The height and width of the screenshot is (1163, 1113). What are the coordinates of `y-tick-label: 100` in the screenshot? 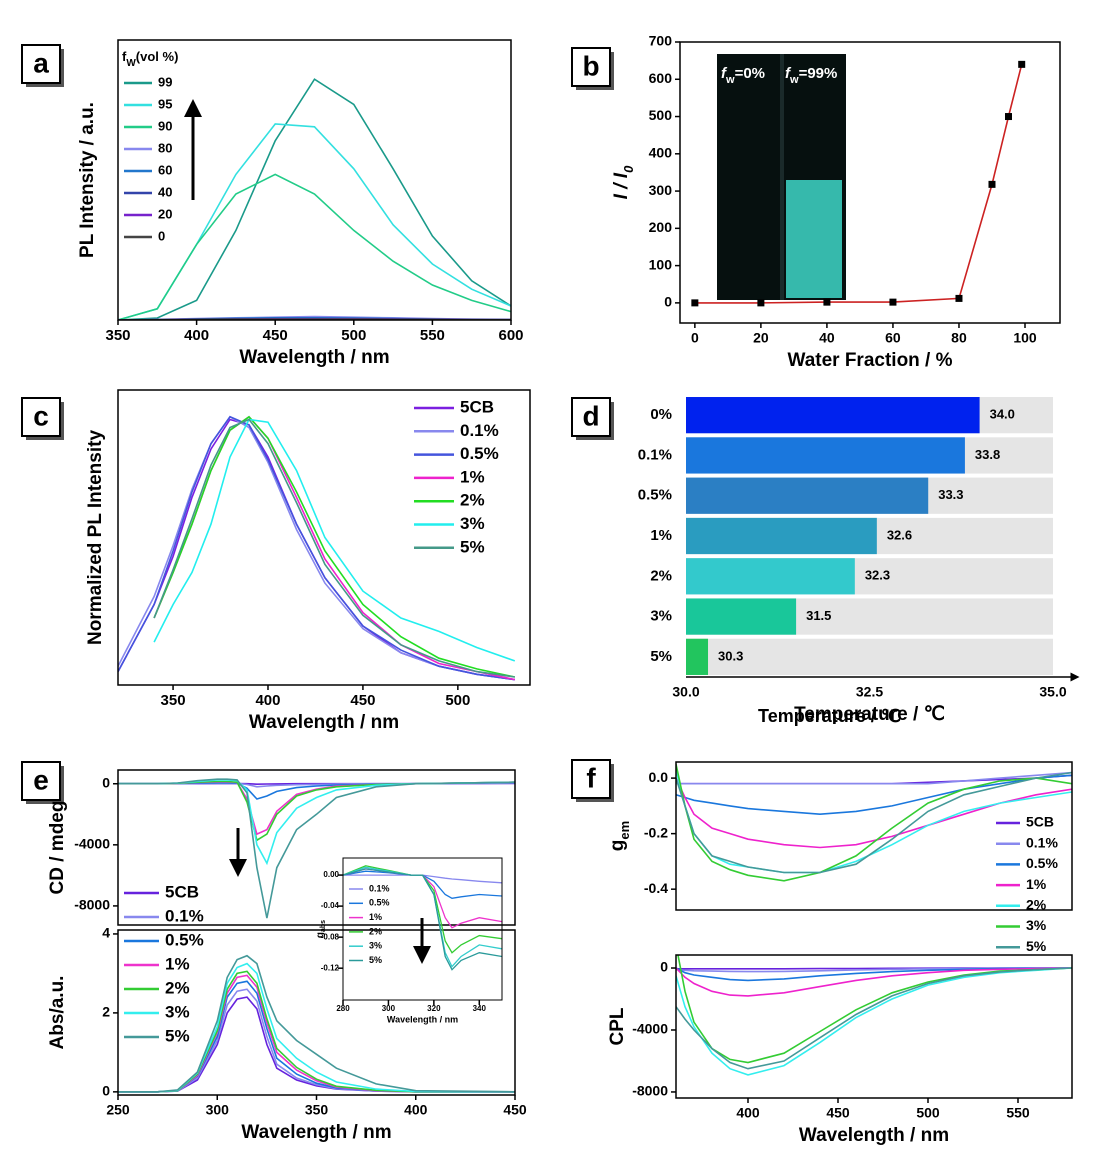 It's located at (661, 264).